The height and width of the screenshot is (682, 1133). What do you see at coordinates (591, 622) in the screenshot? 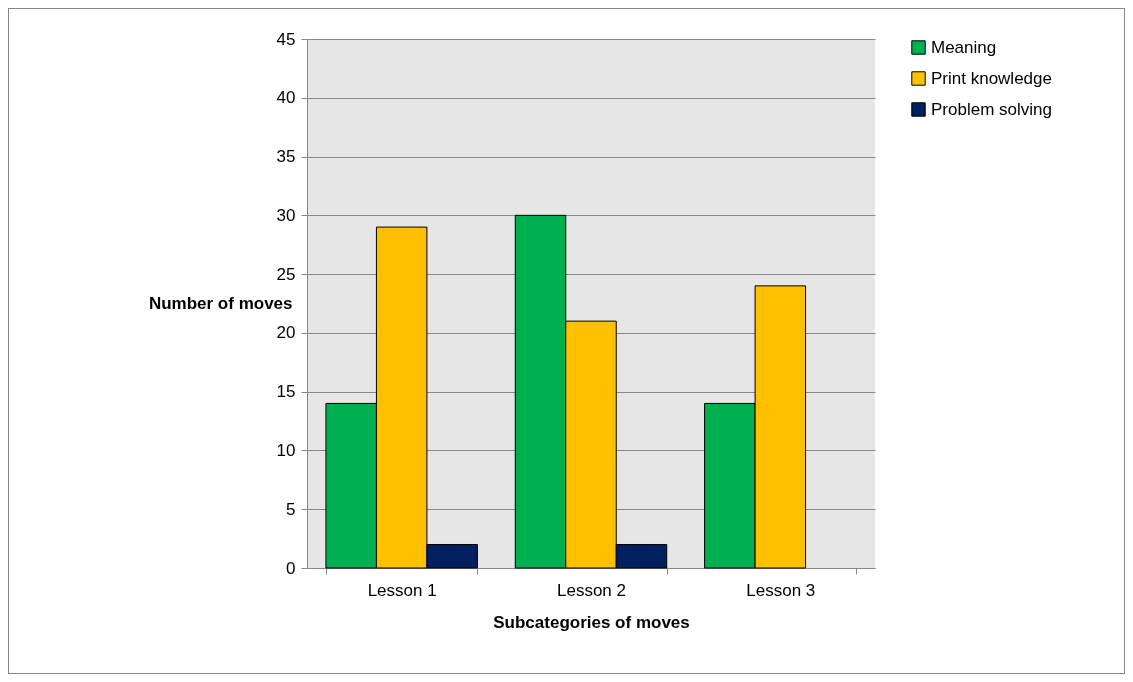
I see `x-axis-title: Subcategories of moves` at bounding box center [591, 622].